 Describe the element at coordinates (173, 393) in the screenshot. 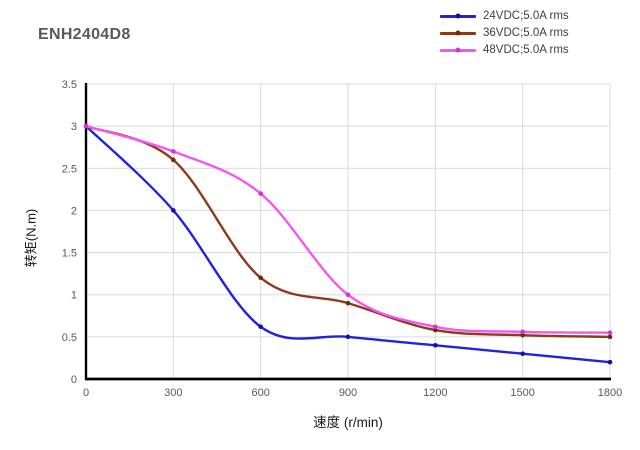

I see `x-tick-label: 300` at that location.